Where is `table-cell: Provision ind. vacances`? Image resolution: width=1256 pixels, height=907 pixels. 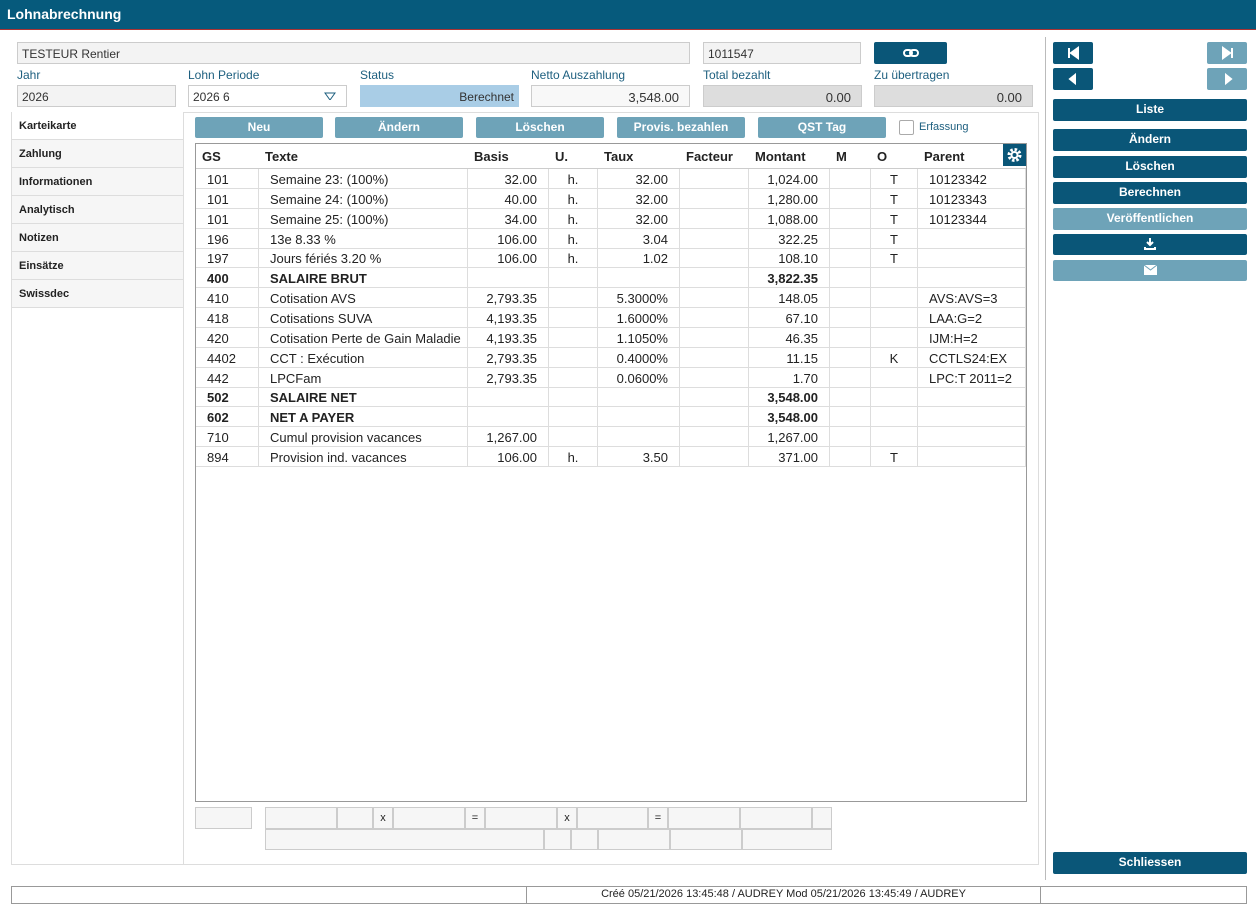 table-cell: Provision ind. vacances is located at coordinates (363, 456).